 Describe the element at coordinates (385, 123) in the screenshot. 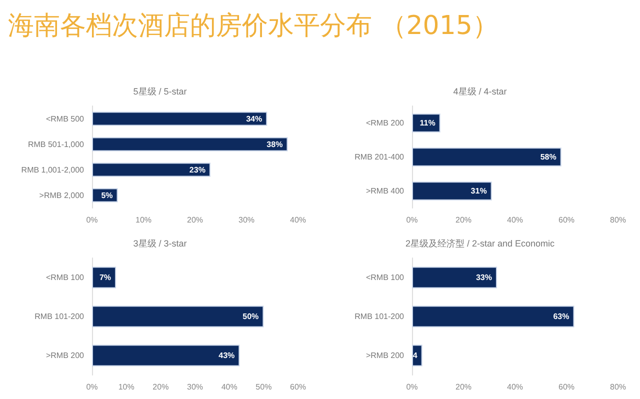

I see `y-tick-label: <RMB 200` at that location.